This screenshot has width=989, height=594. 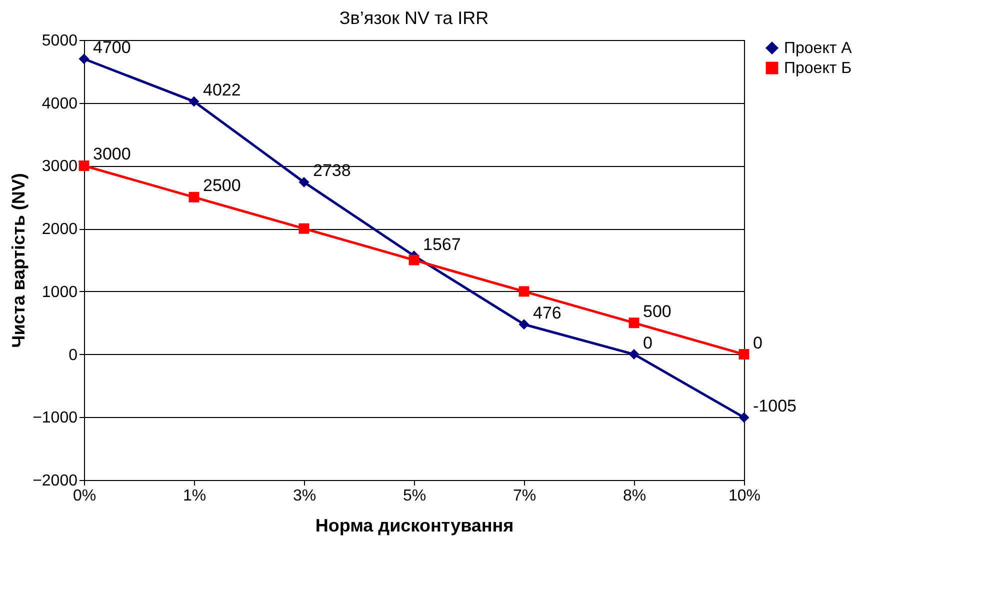 I want to click on data-label: -1005, so click(x=774, y=406).